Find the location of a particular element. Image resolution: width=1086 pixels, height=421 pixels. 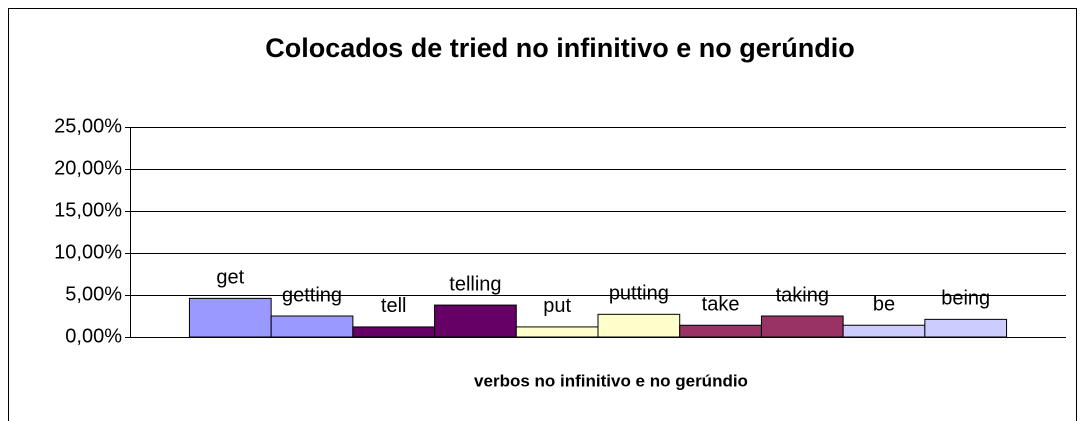

x-axis-label: verbos no infinitivo e no gerúndio is located at coordinates (611, 380).